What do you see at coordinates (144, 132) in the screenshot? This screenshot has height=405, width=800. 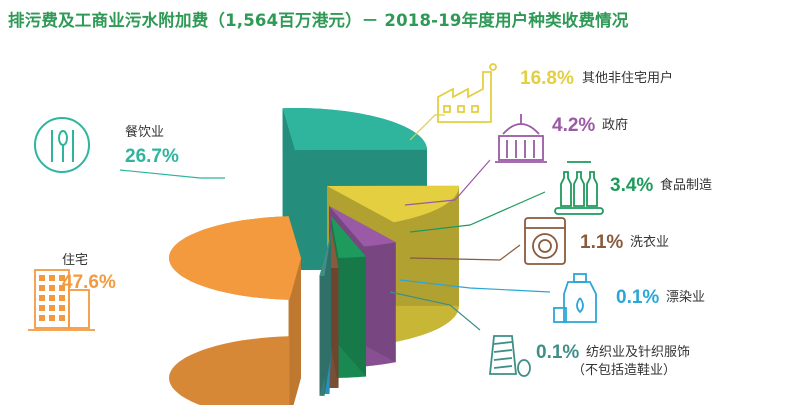 I see `slice-label: 餐饮业` at bounding box center [144, 132].